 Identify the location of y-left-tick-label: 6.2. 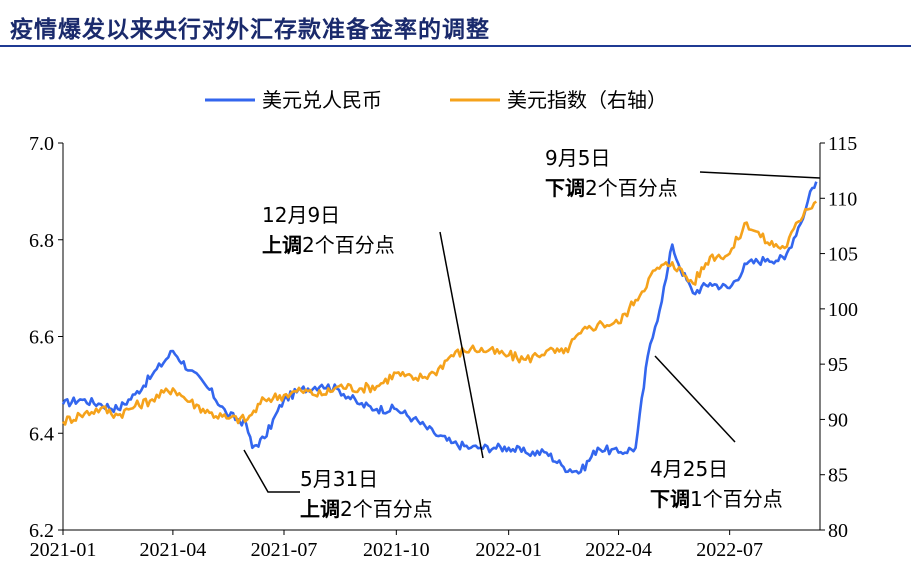
(41, 531).